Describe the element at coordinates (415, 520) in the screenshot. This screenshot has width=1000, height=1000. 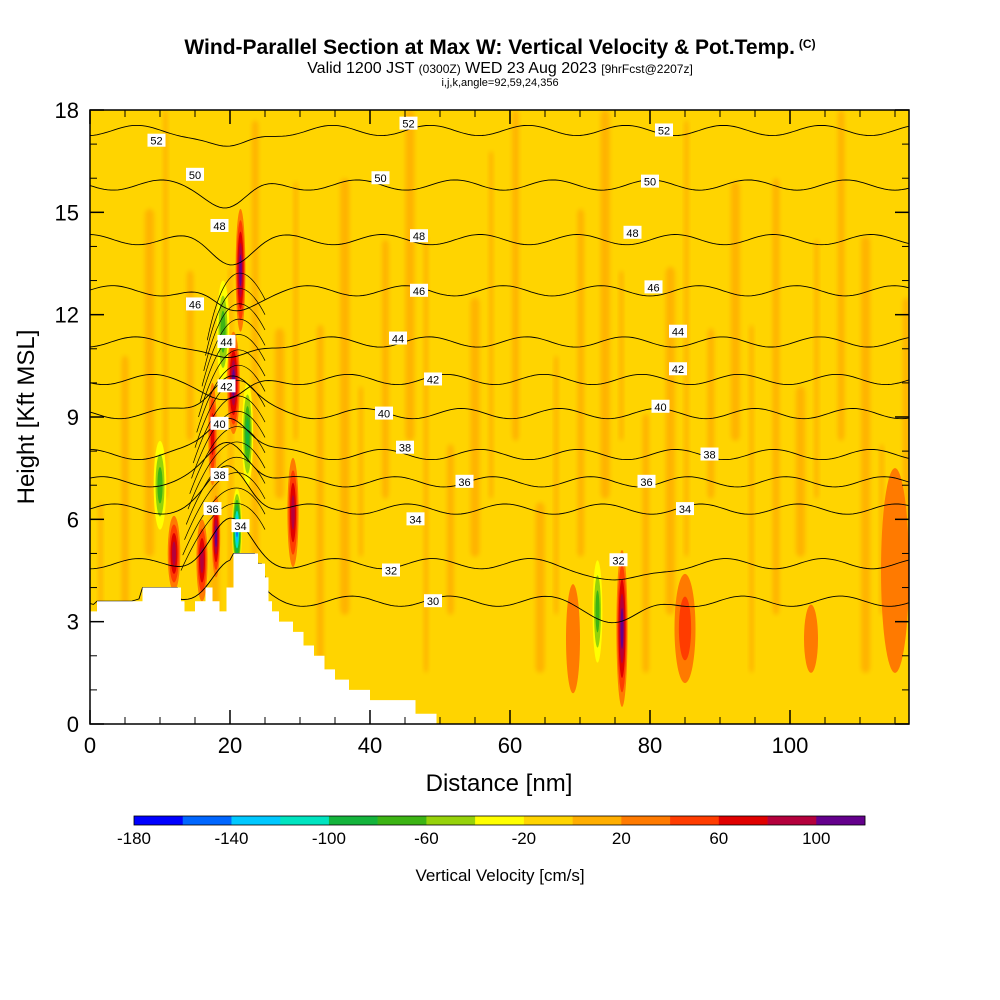
I see `theta-label-text: 34` at that location.